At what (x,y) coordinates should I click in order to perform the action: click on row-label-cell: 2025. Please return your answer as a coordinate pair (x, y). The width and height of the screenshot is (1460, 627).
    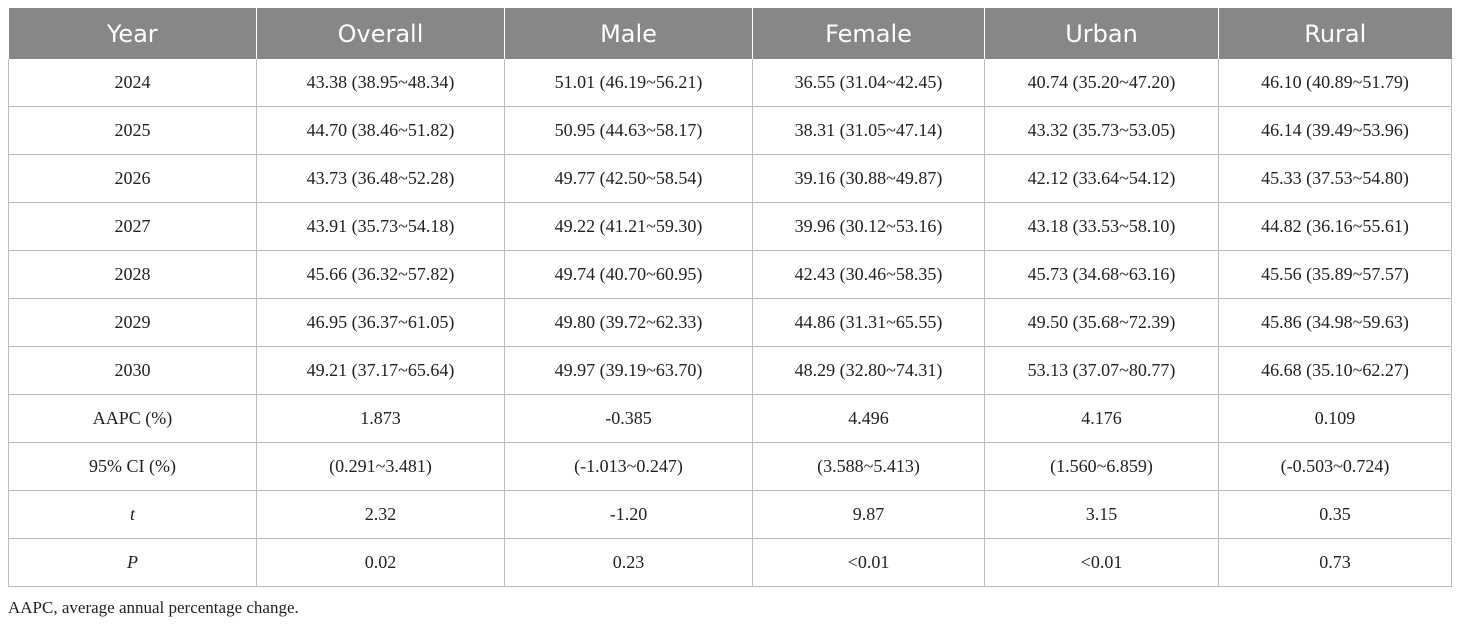
    Looking at the image, I should click on (132, 130).